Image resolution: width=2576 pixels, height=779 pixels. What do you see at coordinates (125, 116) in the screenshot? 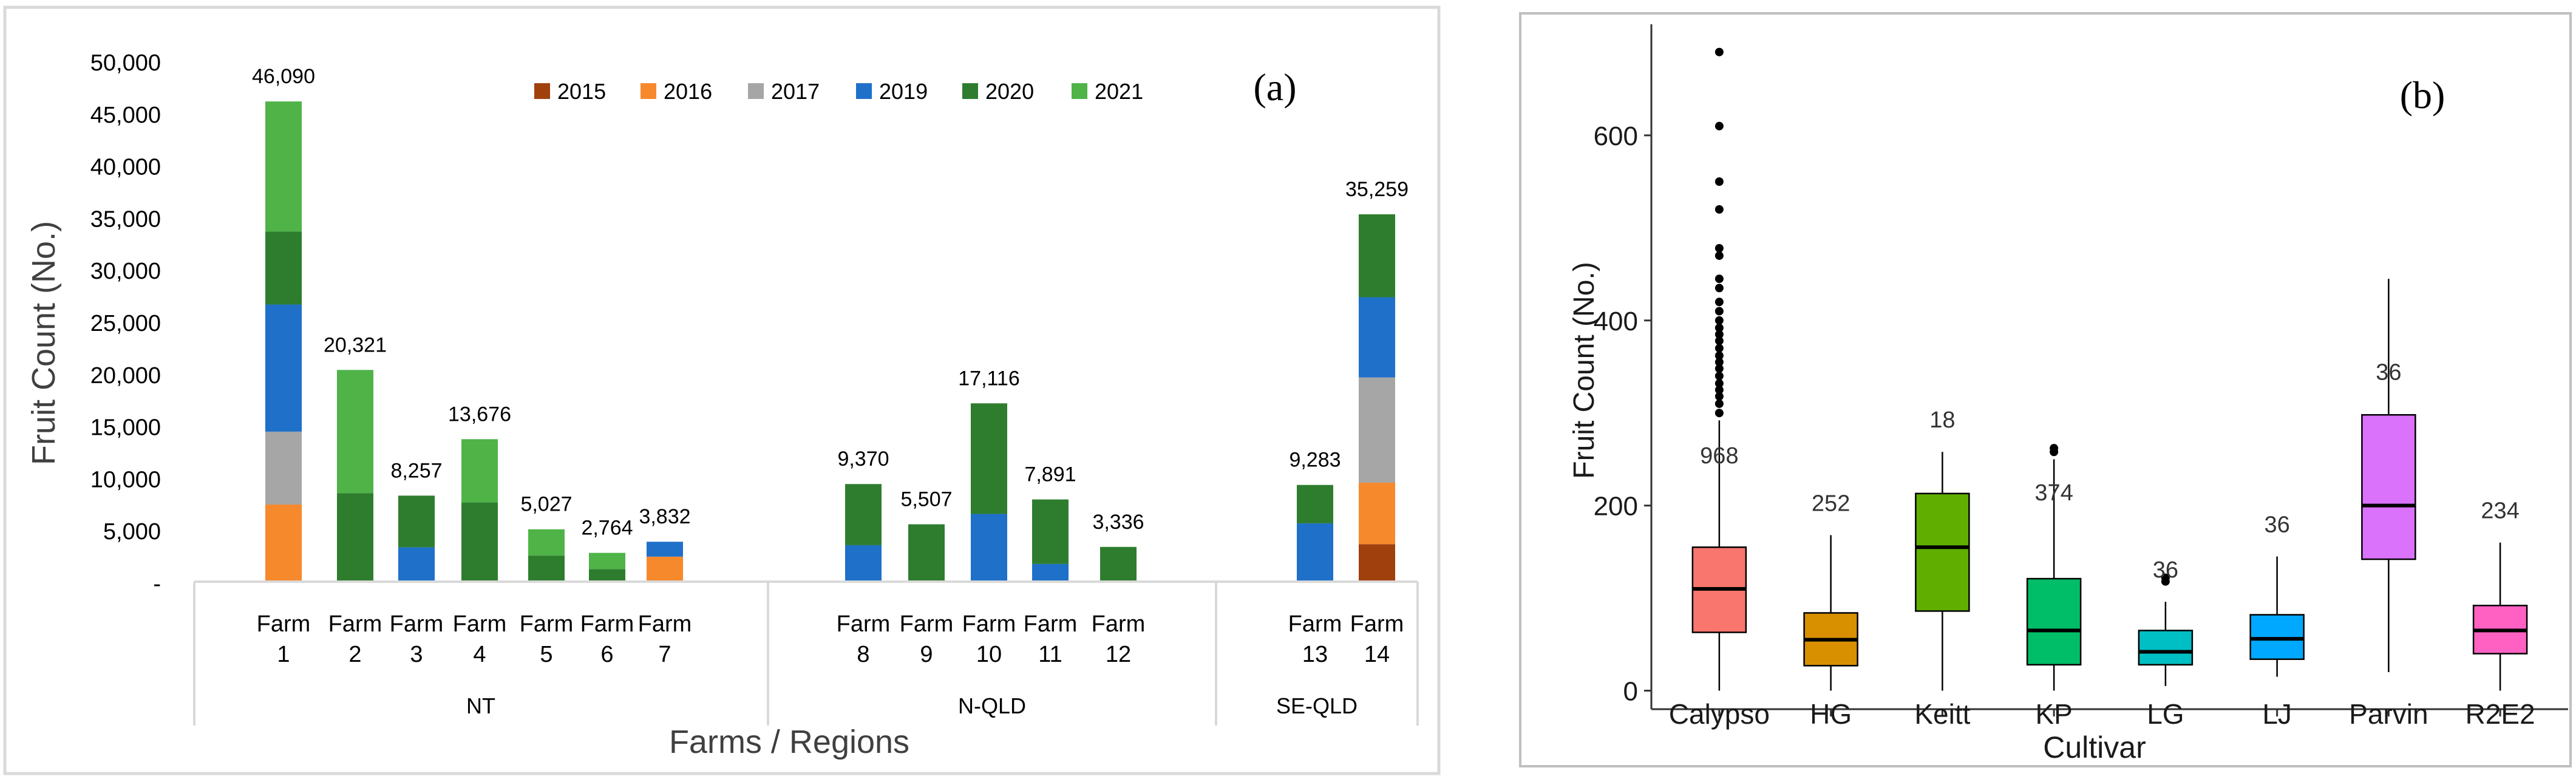
I see `y-tick-label: 45,000` at bounding box center [125, 116].